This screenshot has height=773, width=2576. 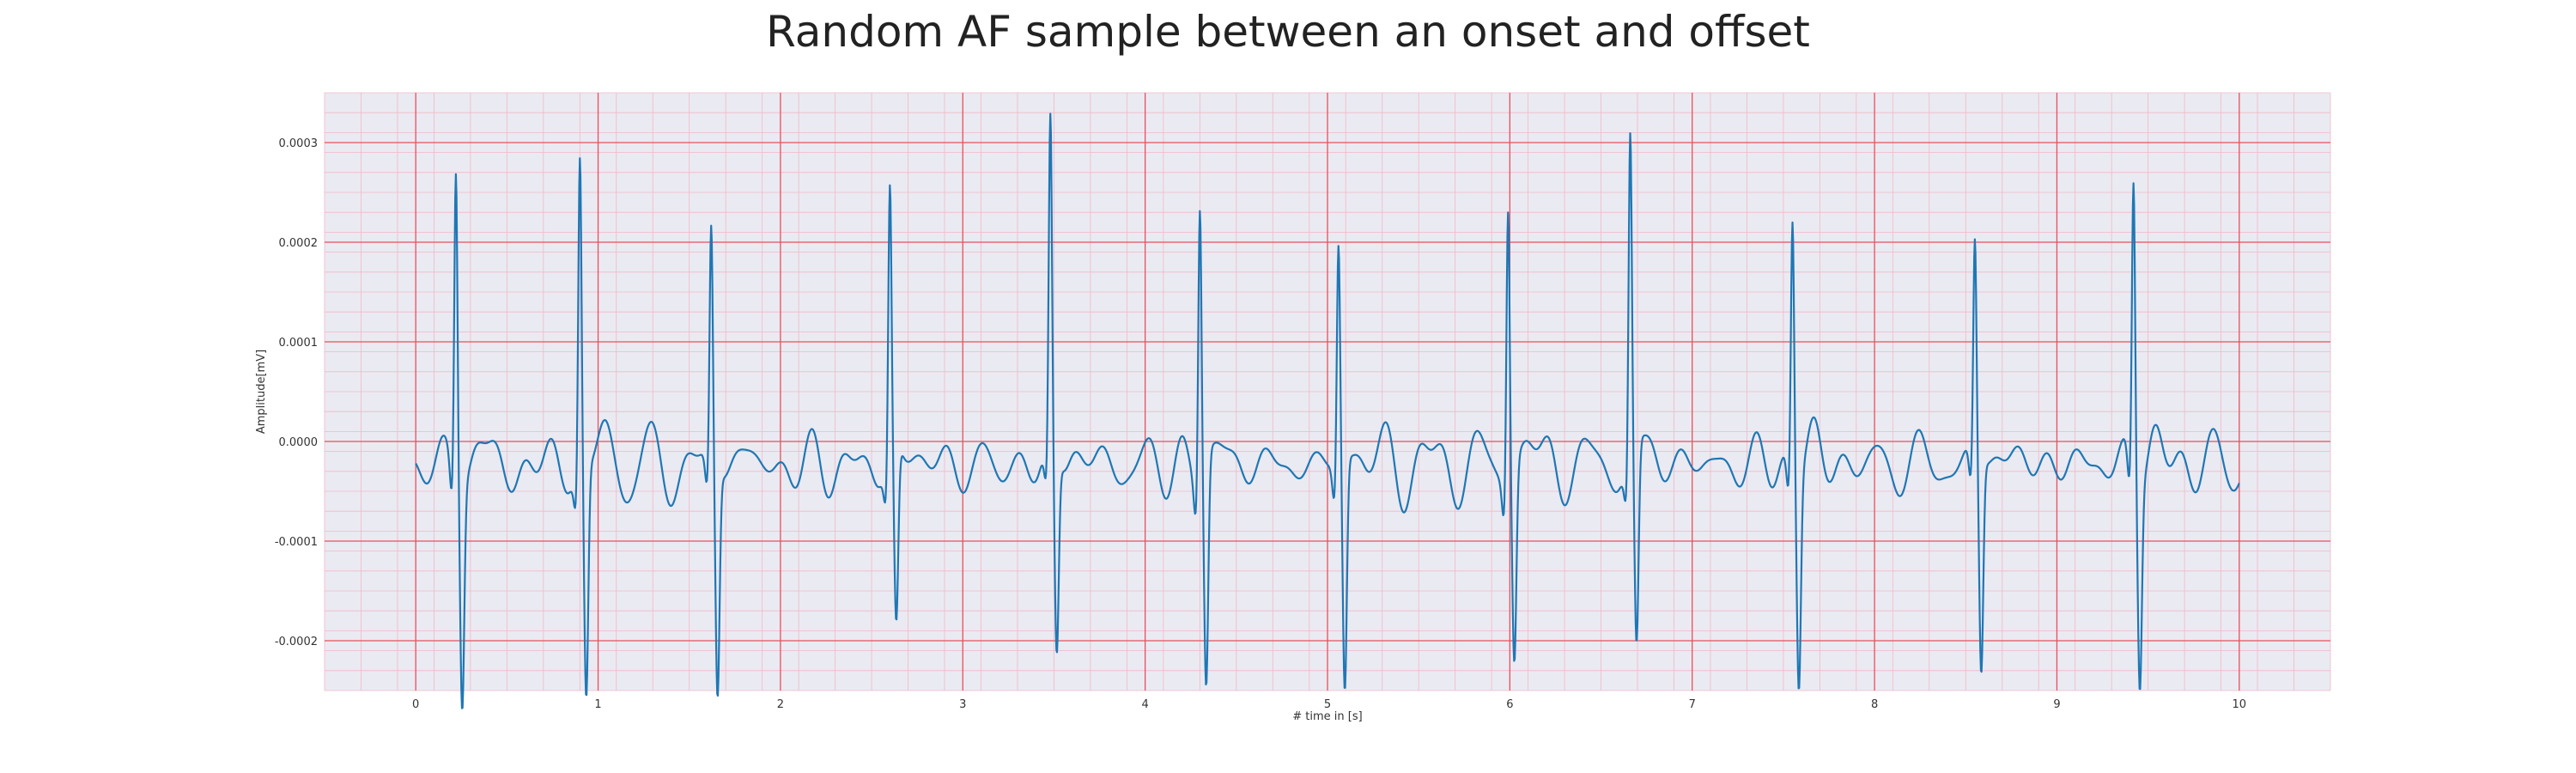 What do you see at coordinates (1327, 716) in the screenshot?
I see `x-axis-label: # time in [s]` at bounding box center [1327, 716].